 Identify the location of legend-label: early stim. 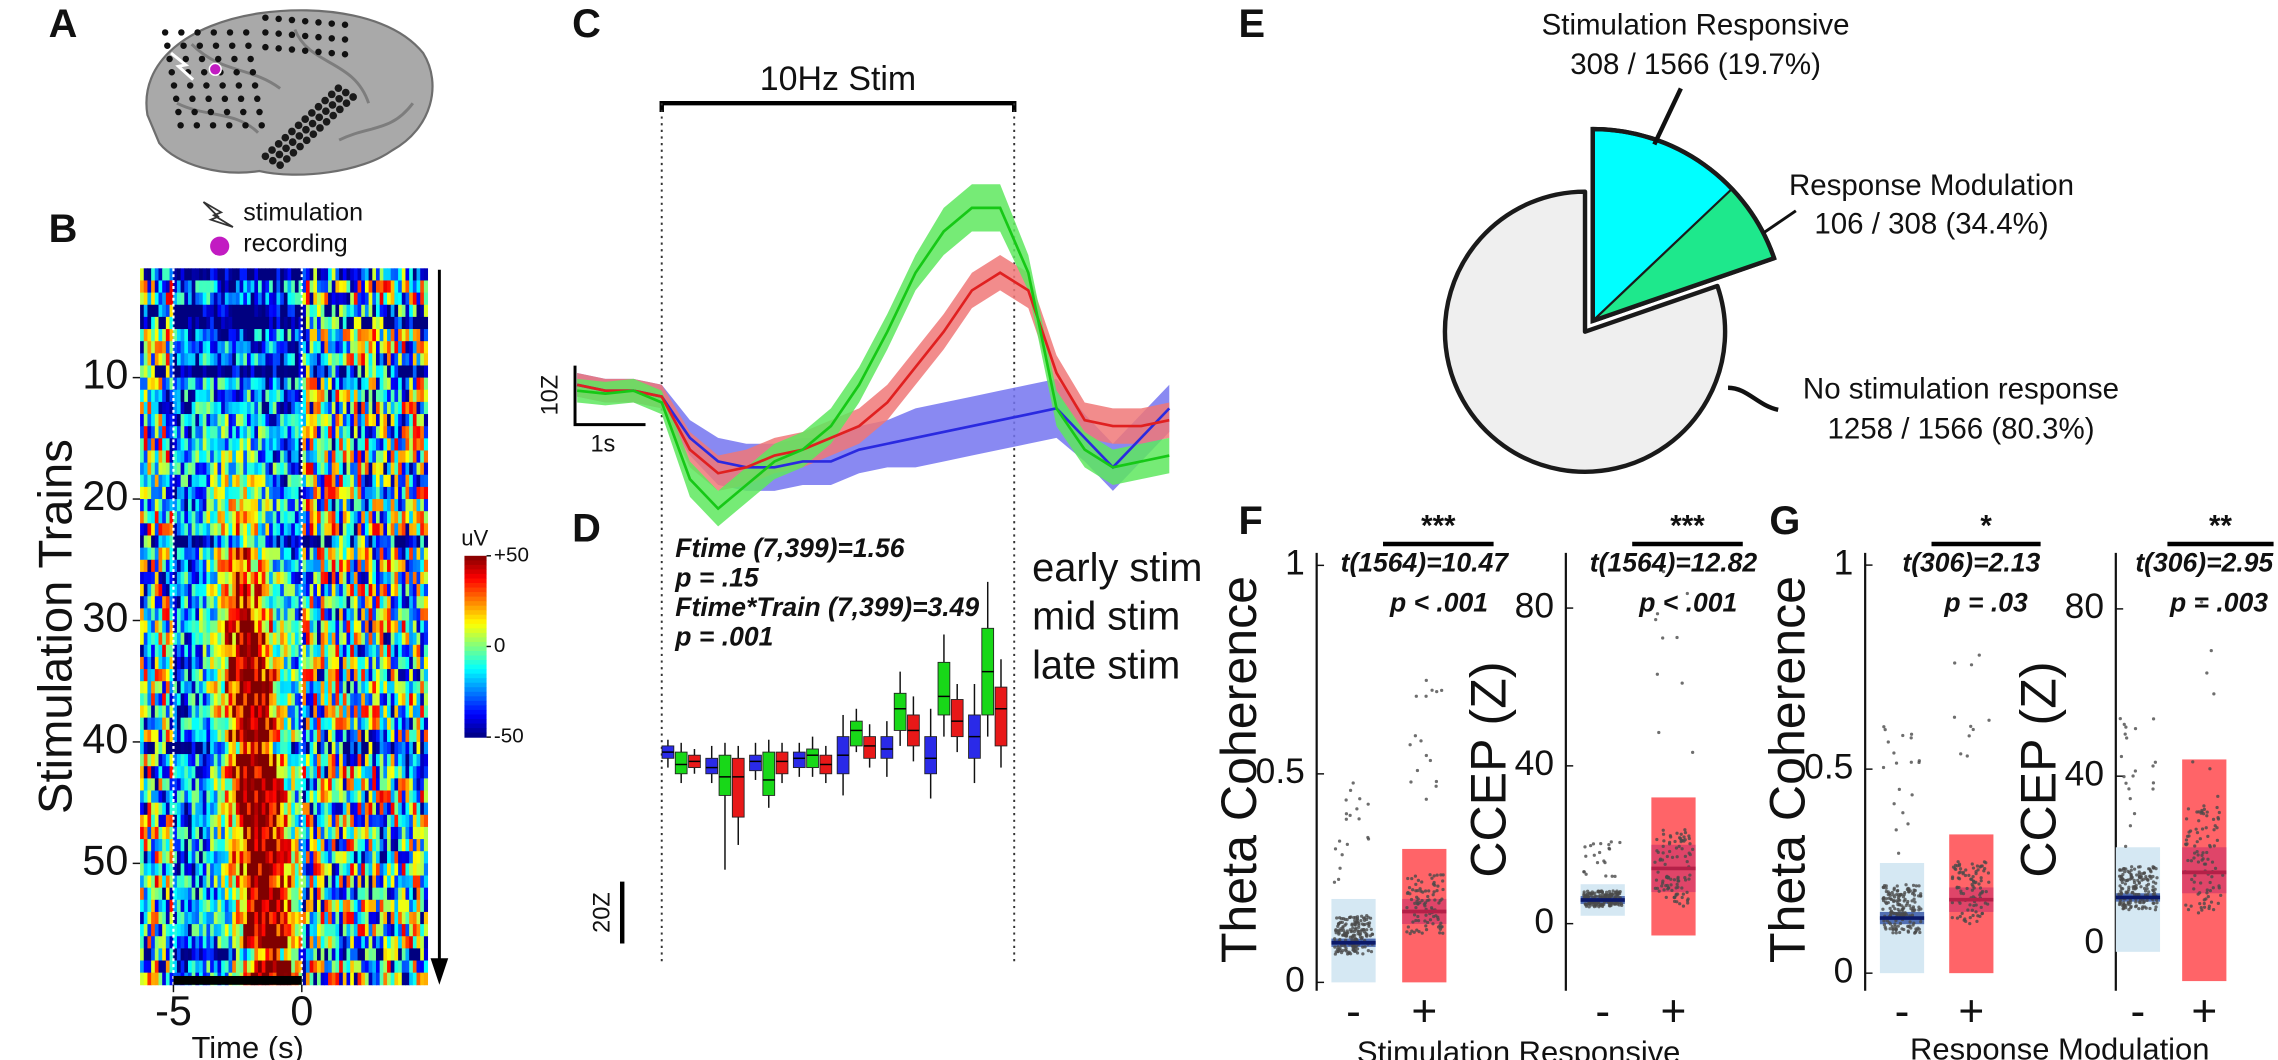
(1117, 568).